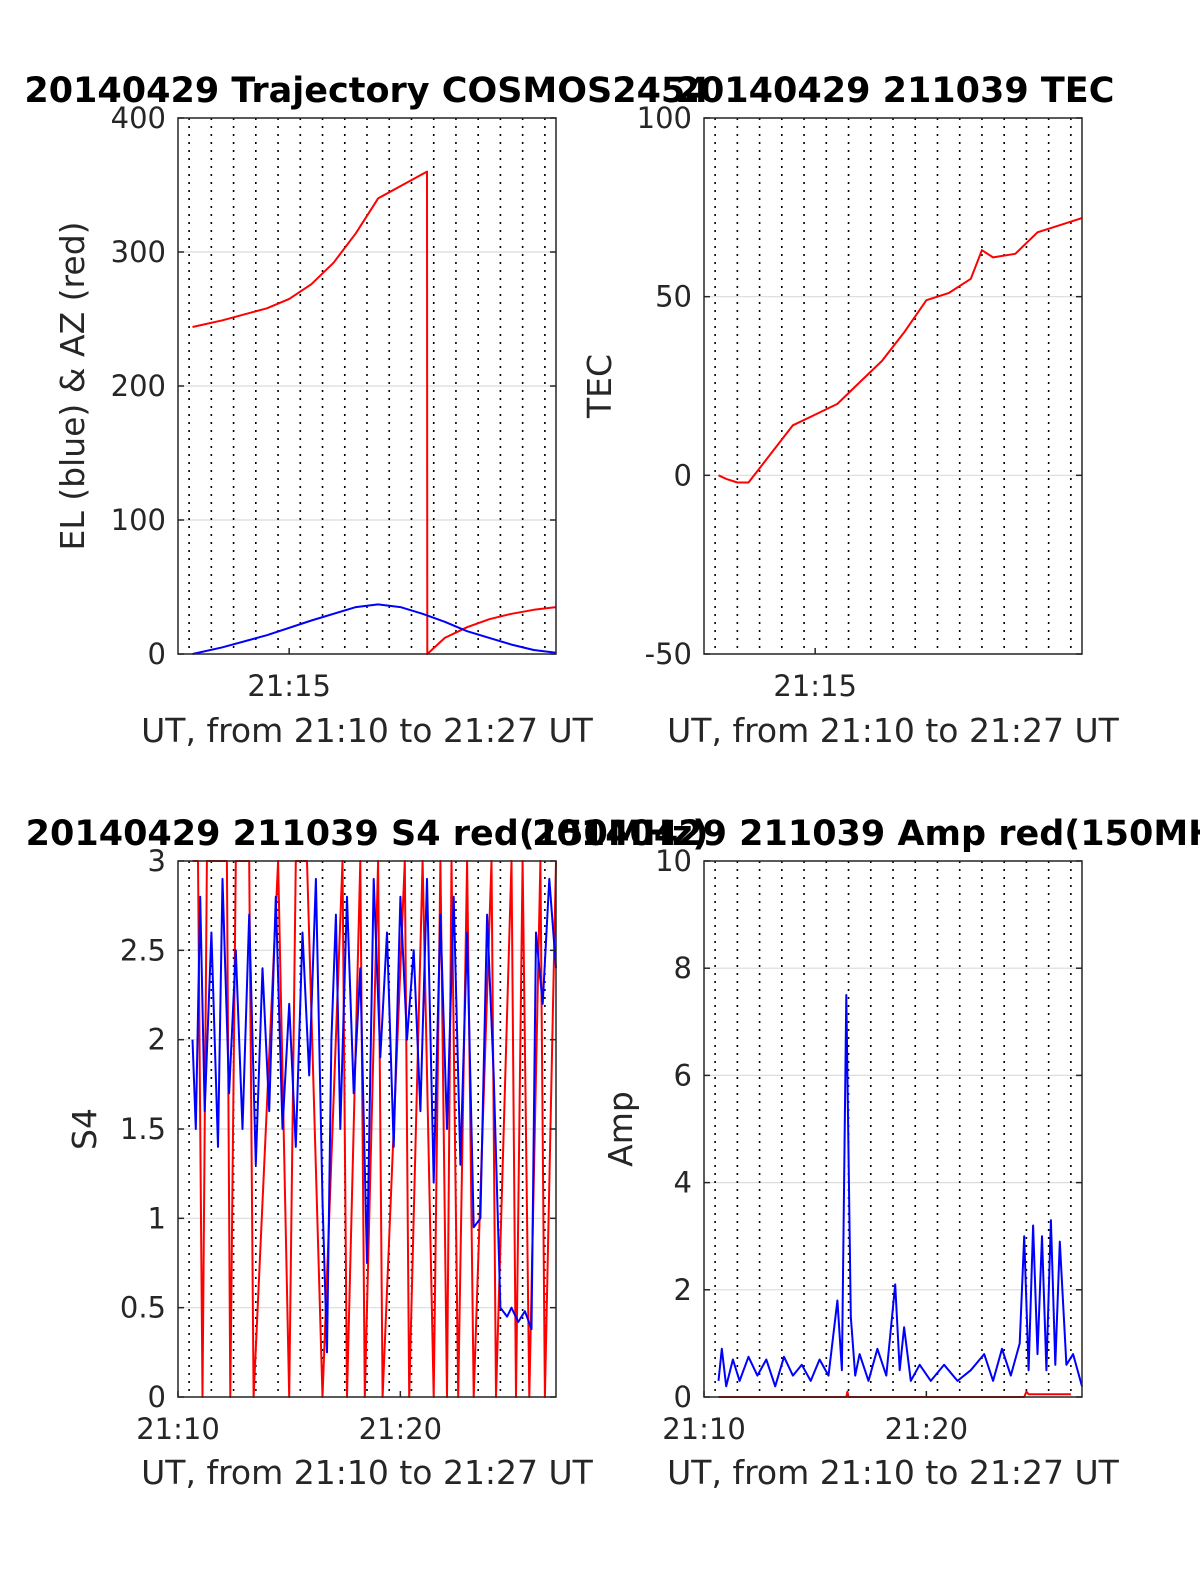 This screenshot has height=1575, width=1200. I want to click on s4-xtick-label: 21:10, so click(178, 1429).